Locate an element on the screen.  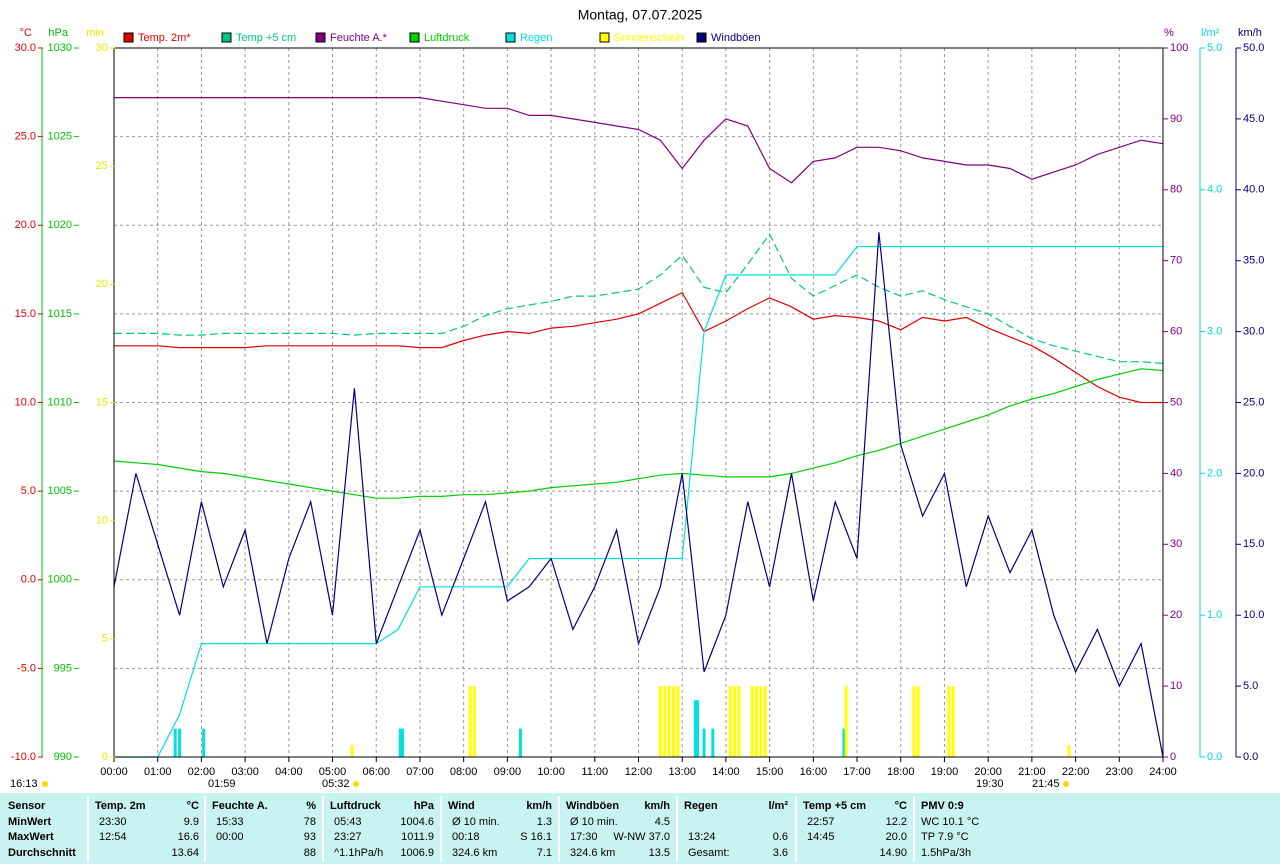
y-tick-label: 30.0 is located at coordinates (25, 48).